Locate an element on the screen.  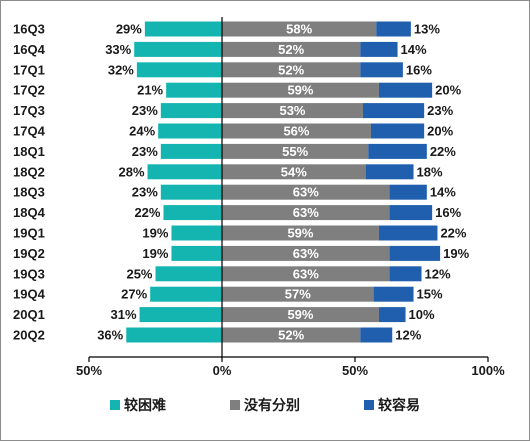
category-label: 17Q1 is located at coordinates (29, 69).